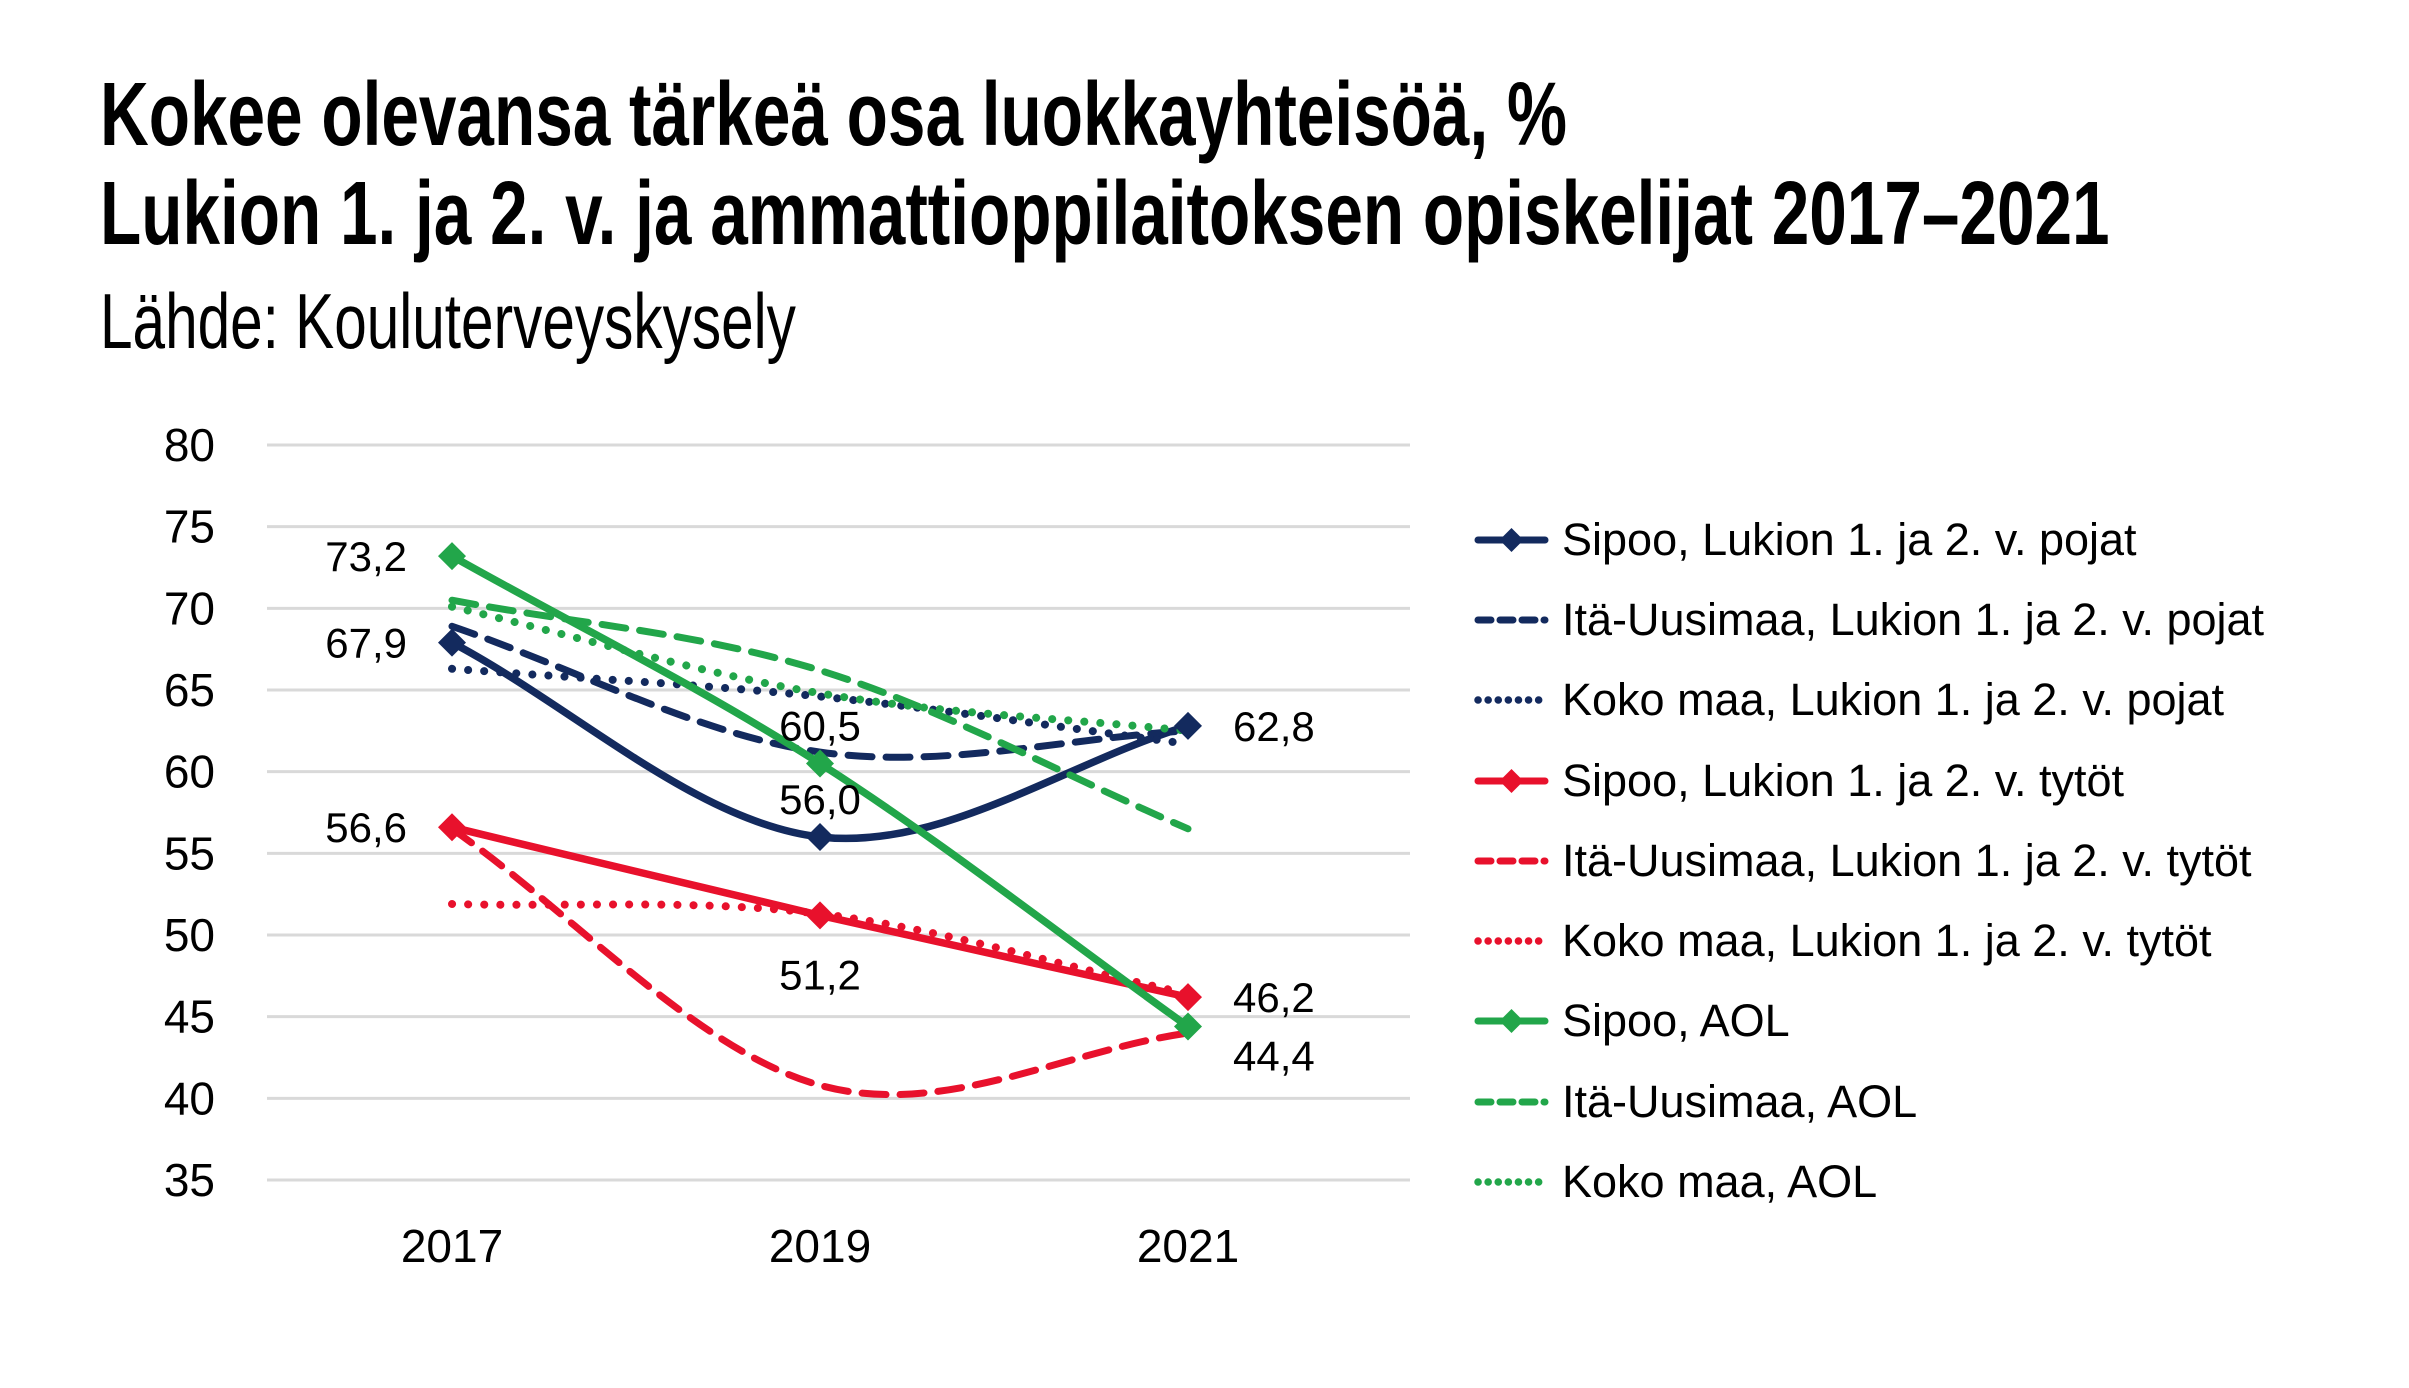 This screenshot has width=2409, height=1388. Describe the element at coordinates (1887, 940) in the screenshot. I see `legend-label: Koko maa, Lukion 1. ja 2. v. tytöt` at that location.